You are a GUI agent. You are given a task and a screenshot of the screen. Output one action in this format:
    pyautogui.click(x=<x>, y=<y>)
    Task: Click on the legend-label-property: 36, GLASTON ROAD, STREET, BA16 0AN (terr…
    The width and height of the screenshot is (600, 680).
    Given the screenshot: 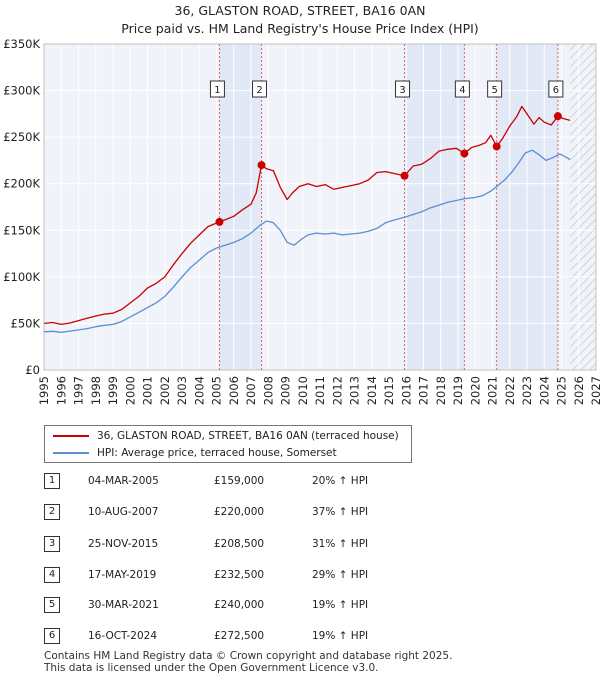 What is the action you would take?
    pyautogui.click(x=248, y=436)
    